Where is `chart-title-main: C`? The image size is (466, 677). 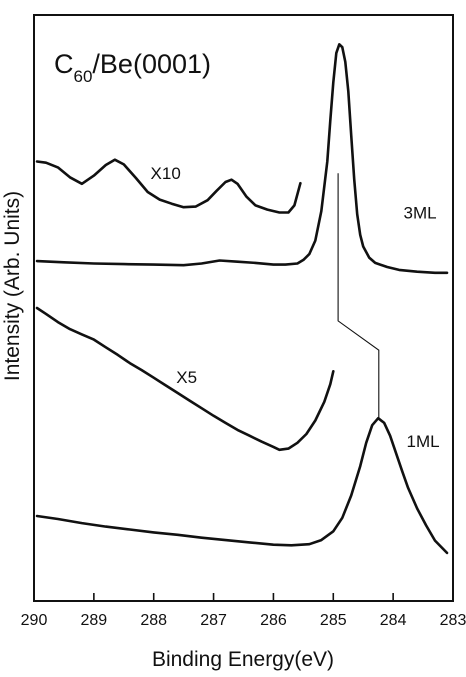
chart-title-main: C is located at coordinates (64, 64).